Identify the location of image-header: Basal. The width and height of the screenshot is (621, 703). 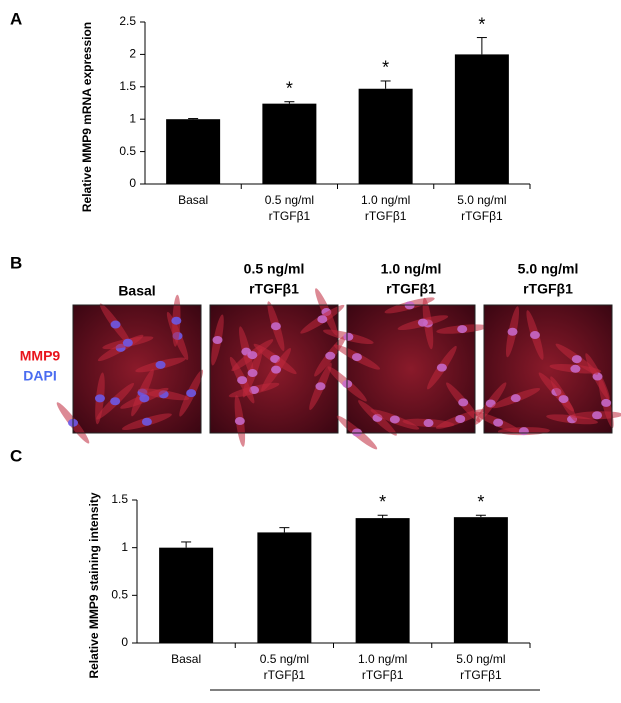
(136, 291).